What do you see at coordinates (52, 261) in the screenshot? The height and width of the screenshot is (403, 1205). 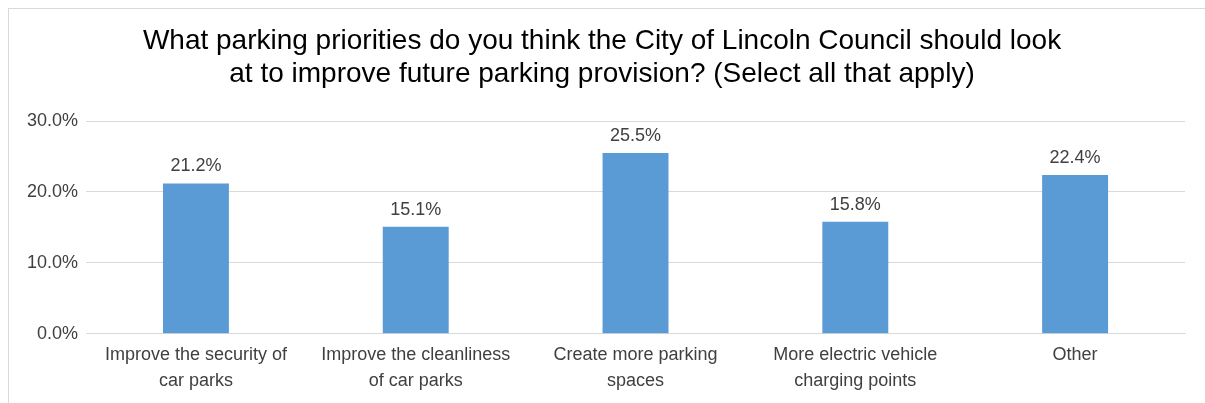 I see `y-tick-label: 10.0%` at bounding box center [52, 261].